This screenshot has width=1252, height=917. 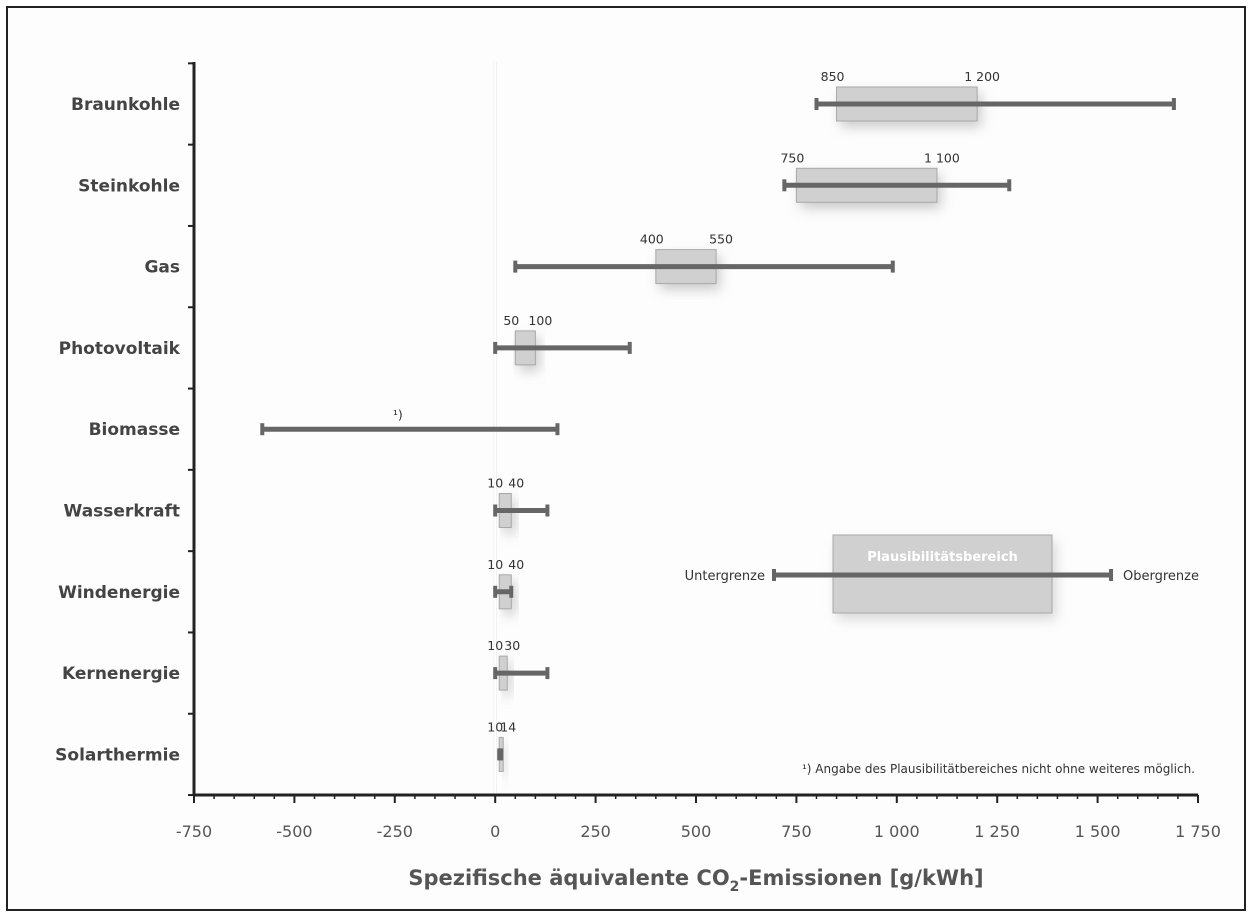 What do you see at coordinates (982, 76) in the screenshot?
I see `plausibility-high-label-braunkohle: 1 200` at bounding box center [982, 76].